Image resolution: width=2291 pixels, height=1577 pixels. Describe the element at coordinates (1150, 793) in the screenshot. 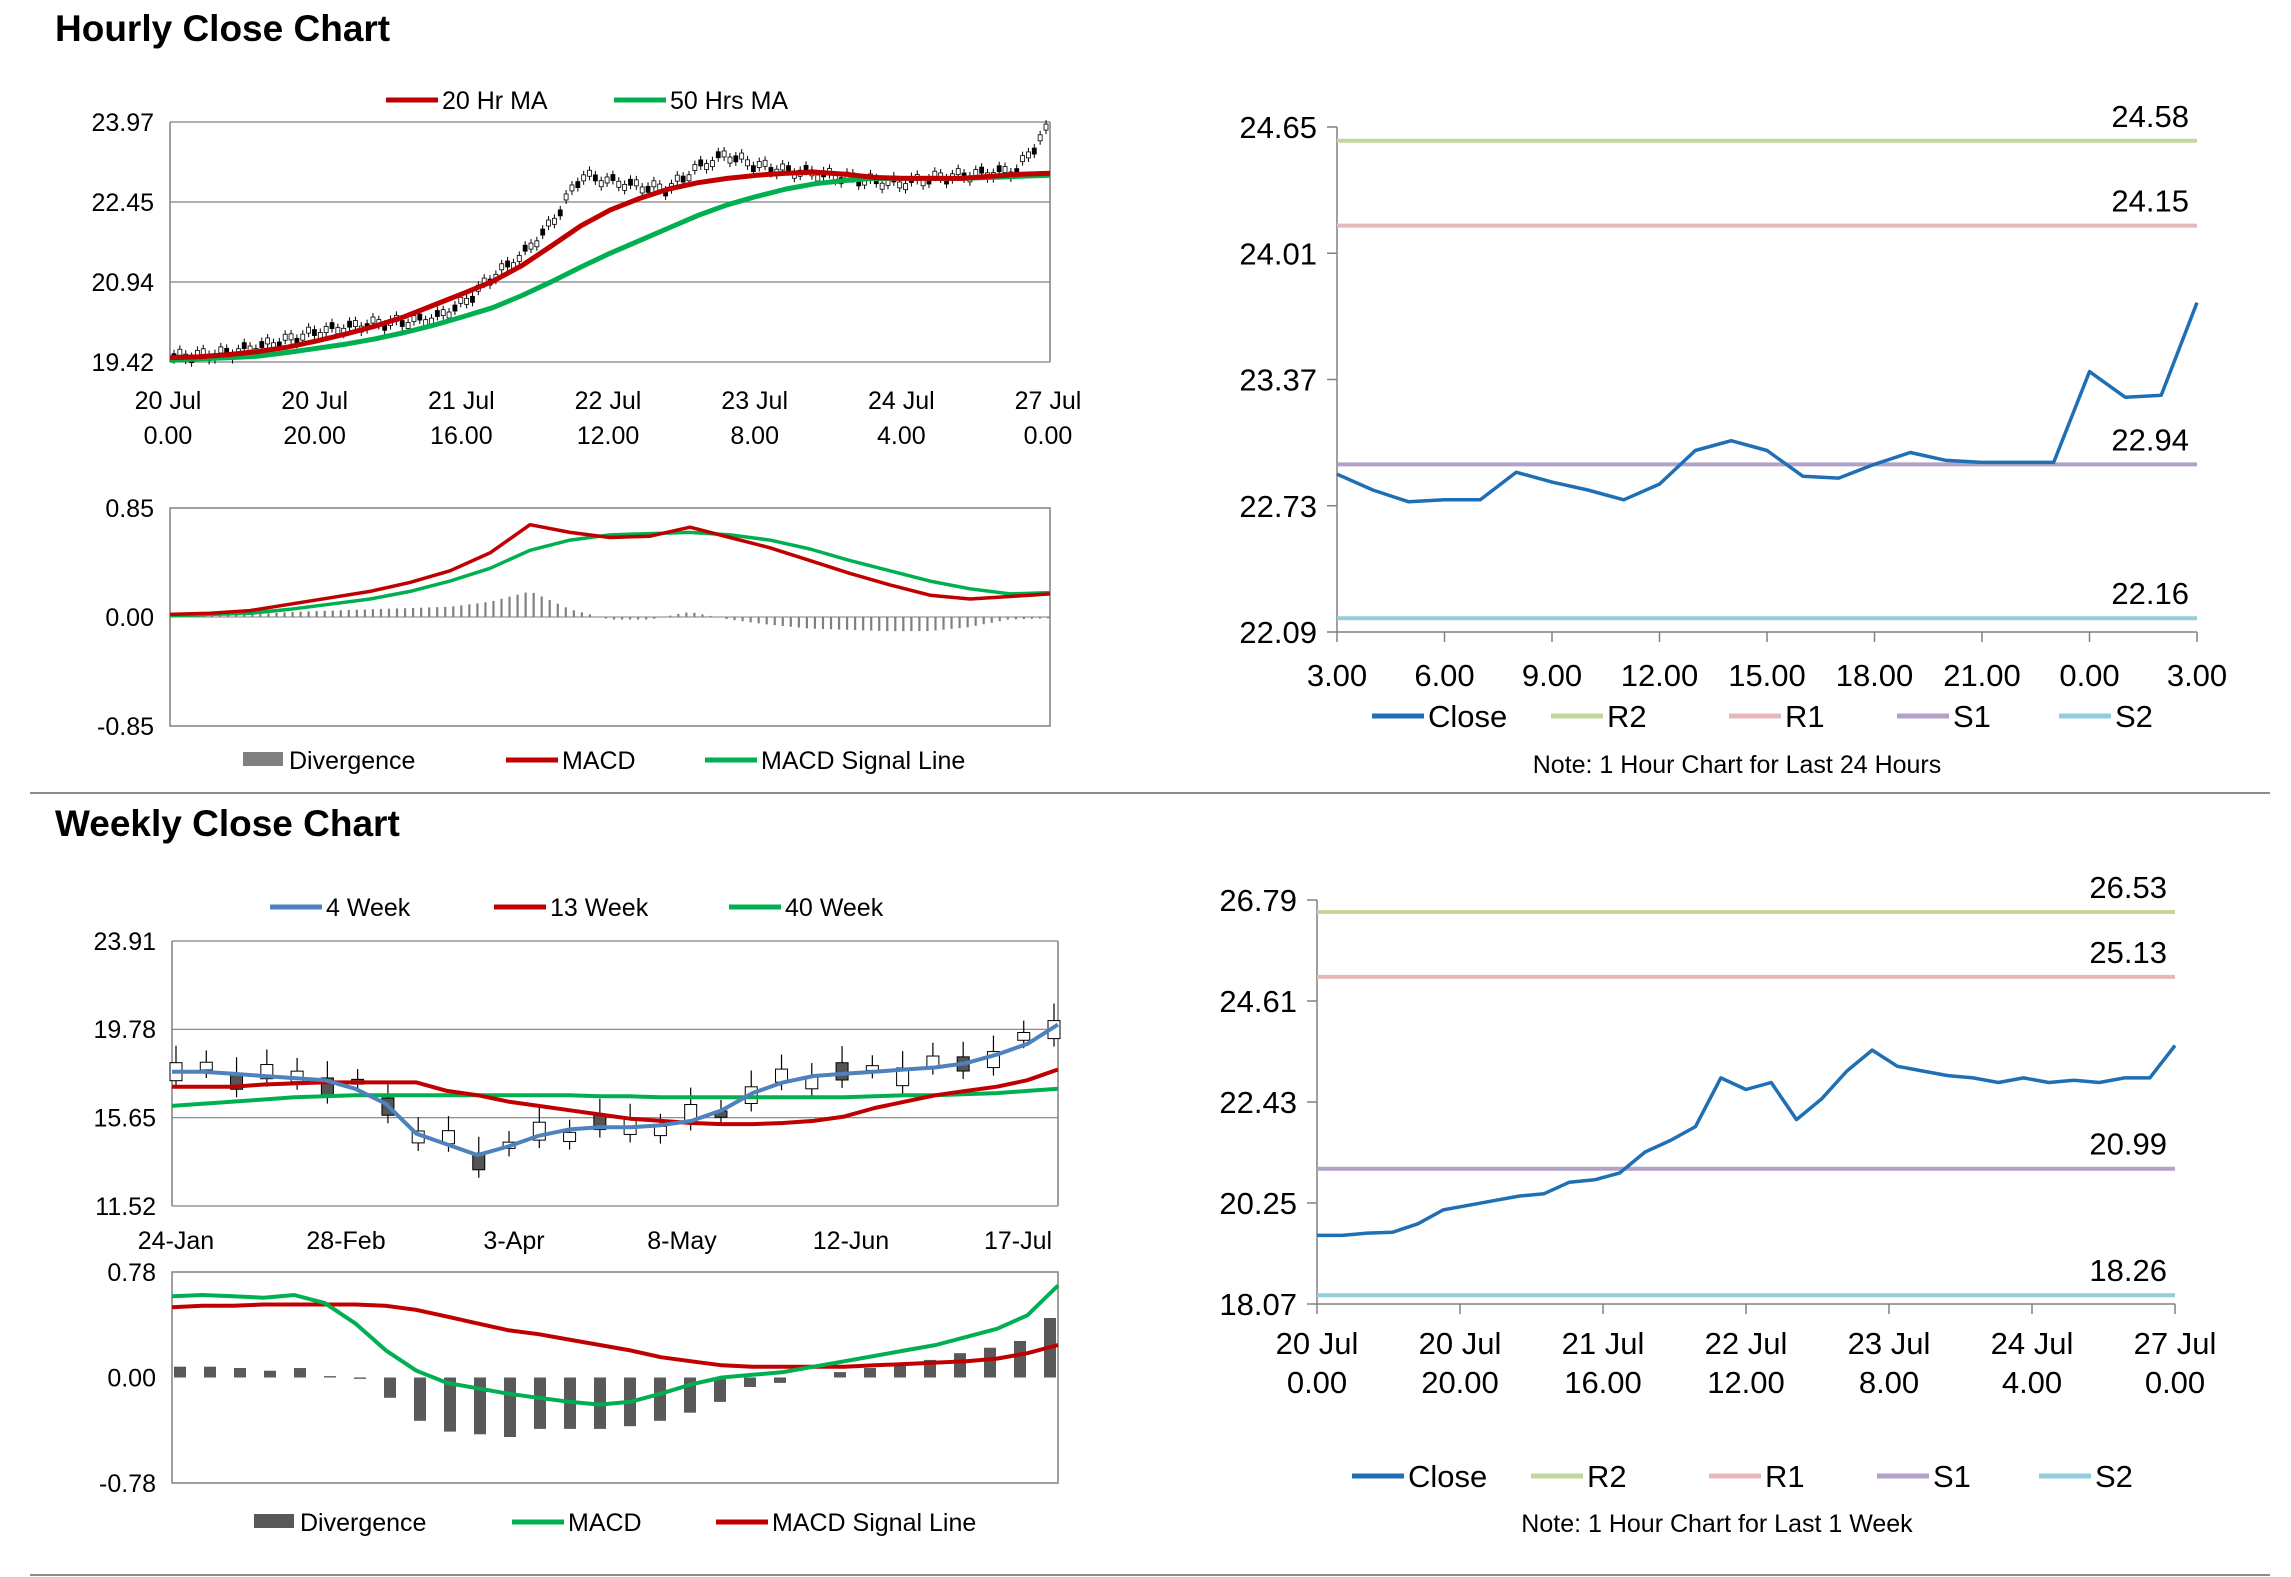

I see `section-divider` at that location.